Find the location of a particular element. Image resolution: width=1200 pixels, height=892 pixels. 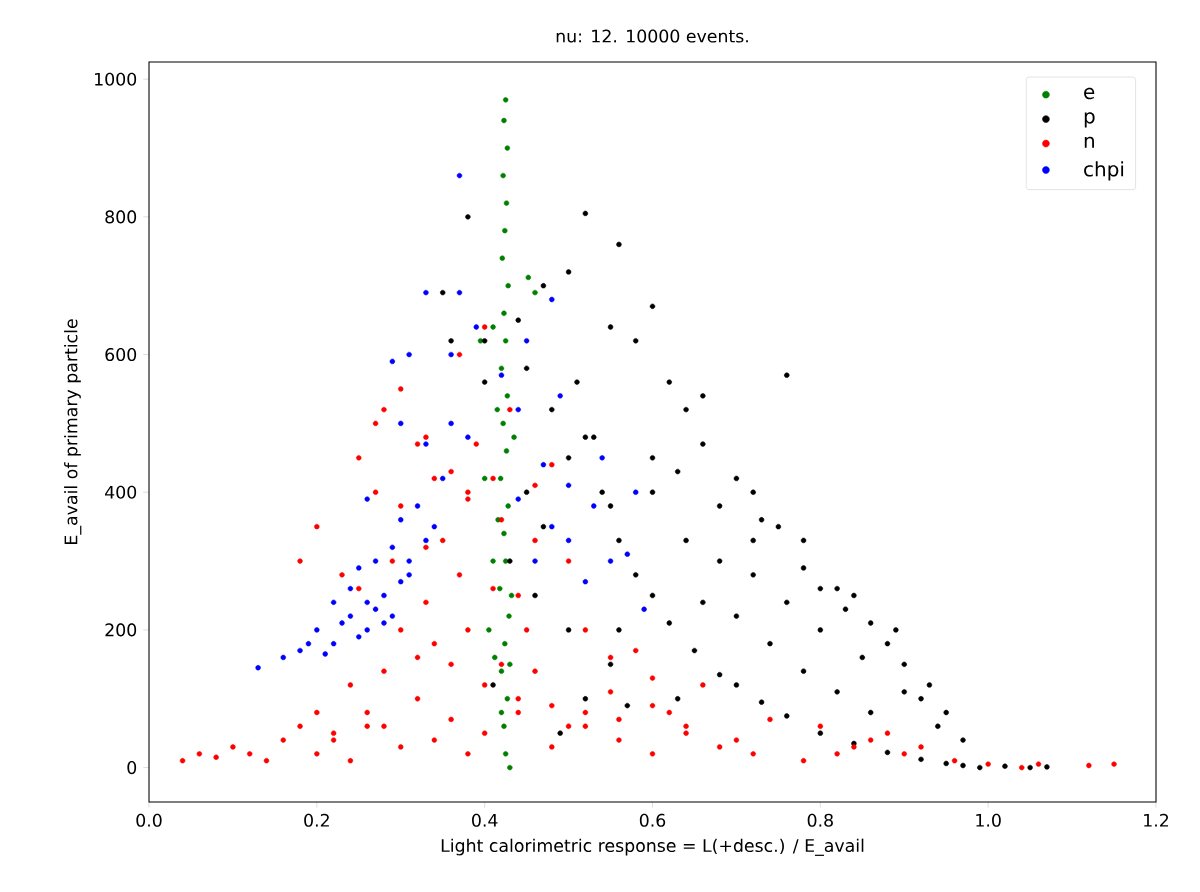

chart-title: nu: 12. 10000 events. is located at coordinates (652, 36).